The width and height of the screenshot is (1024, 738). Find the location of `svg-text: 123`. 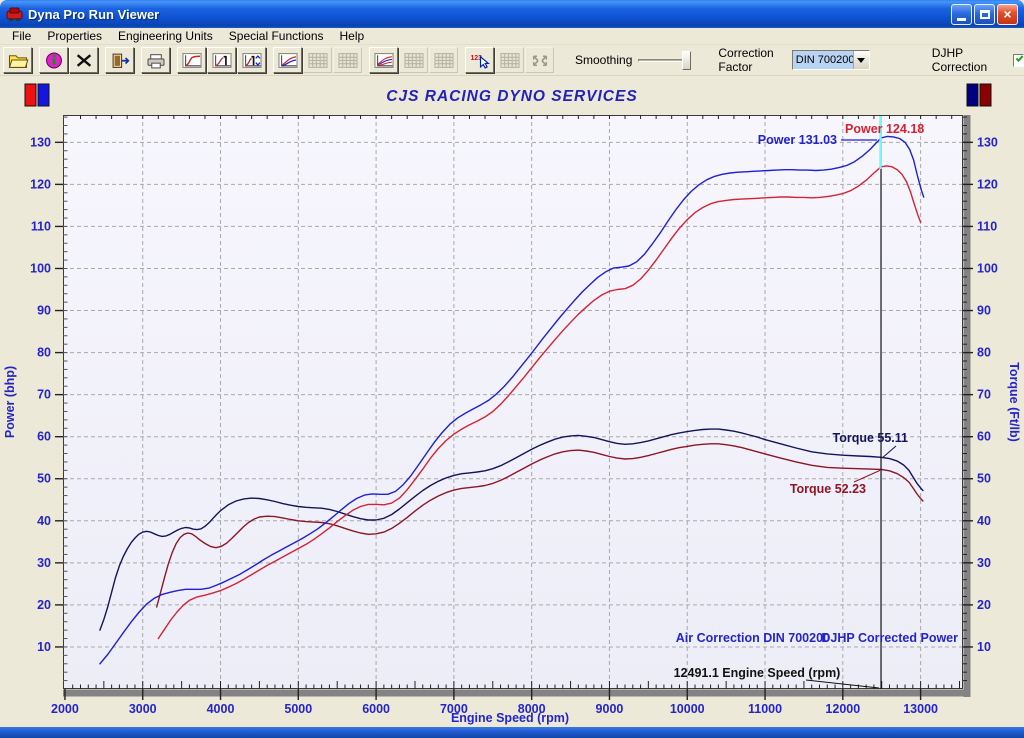

svg-text: 123 is located at coordinates (476, 57).